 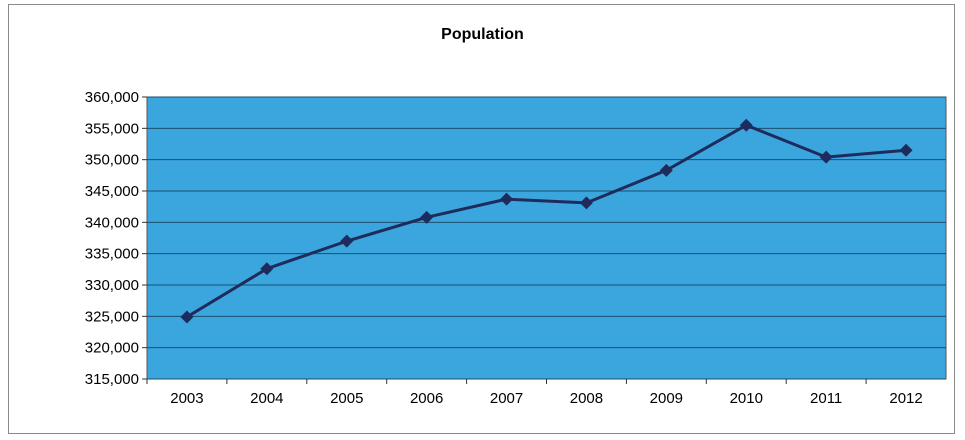 I want to click on y-tick-label: 355,000, so click(x=112, y=128).